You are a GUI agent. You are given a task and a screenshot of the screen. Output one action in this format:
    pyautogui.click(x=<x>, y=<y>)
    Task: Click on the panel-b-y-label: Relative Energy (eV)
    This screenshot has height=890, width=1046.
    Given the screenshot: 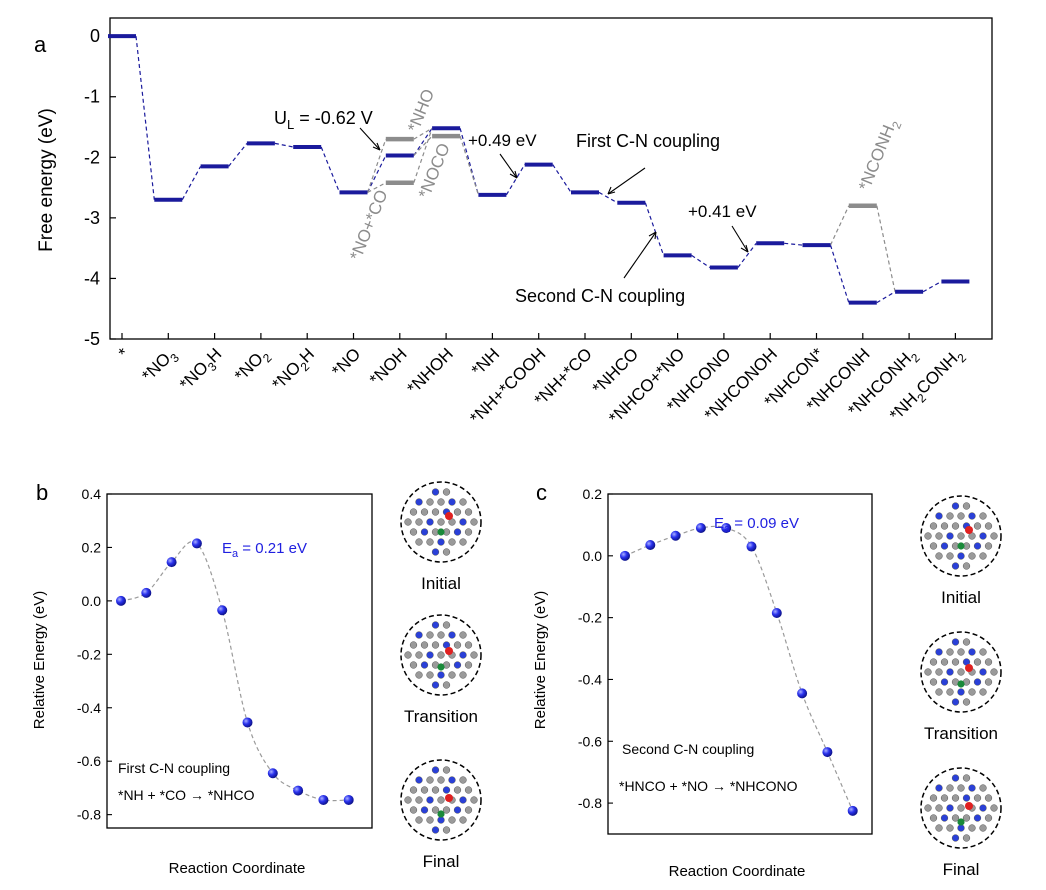 What is the action you would take?
    pyautogui.click(x=39, y=660)
    